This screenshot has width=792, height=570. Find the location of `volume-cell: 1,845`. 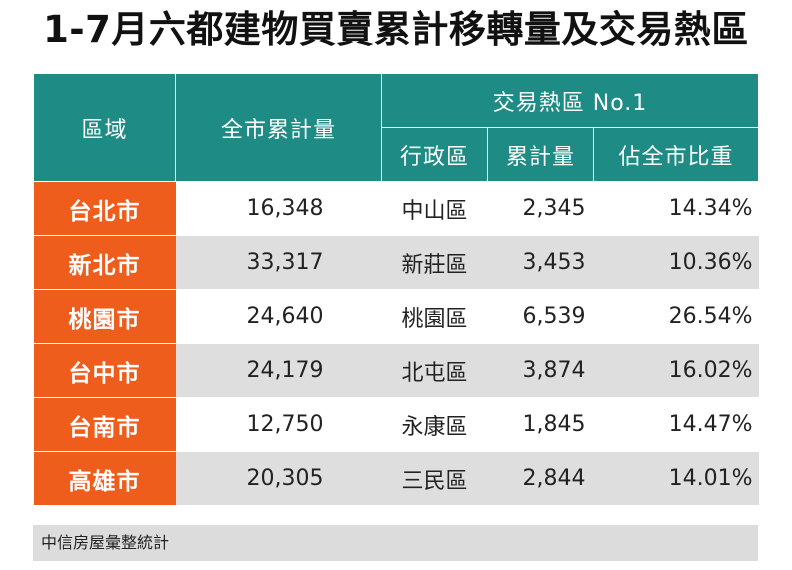

volume-cell: 1,845 is located at coordinates (540, 424).